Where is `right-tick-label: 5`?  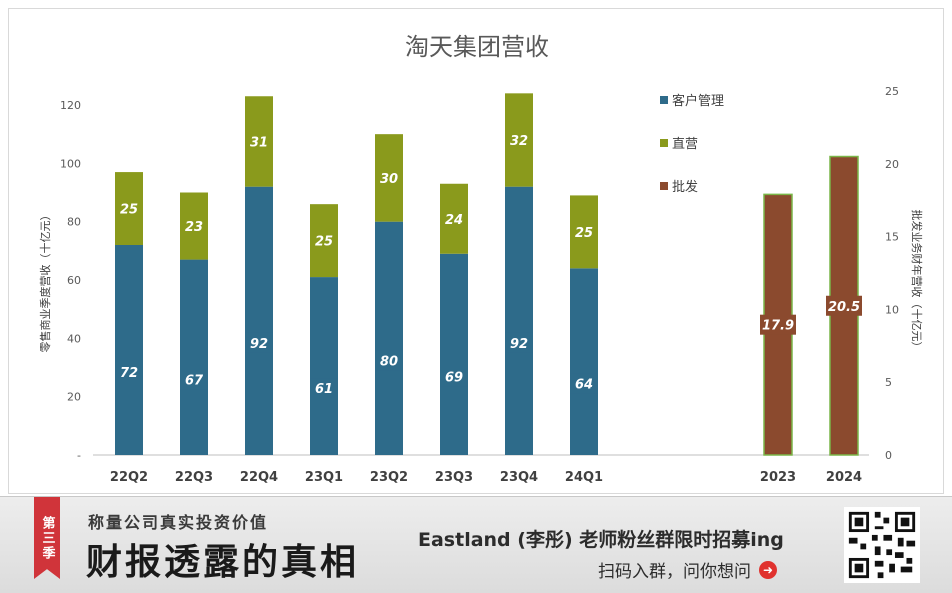
right-tick-label: 5 is located at coordinates (888, 382).